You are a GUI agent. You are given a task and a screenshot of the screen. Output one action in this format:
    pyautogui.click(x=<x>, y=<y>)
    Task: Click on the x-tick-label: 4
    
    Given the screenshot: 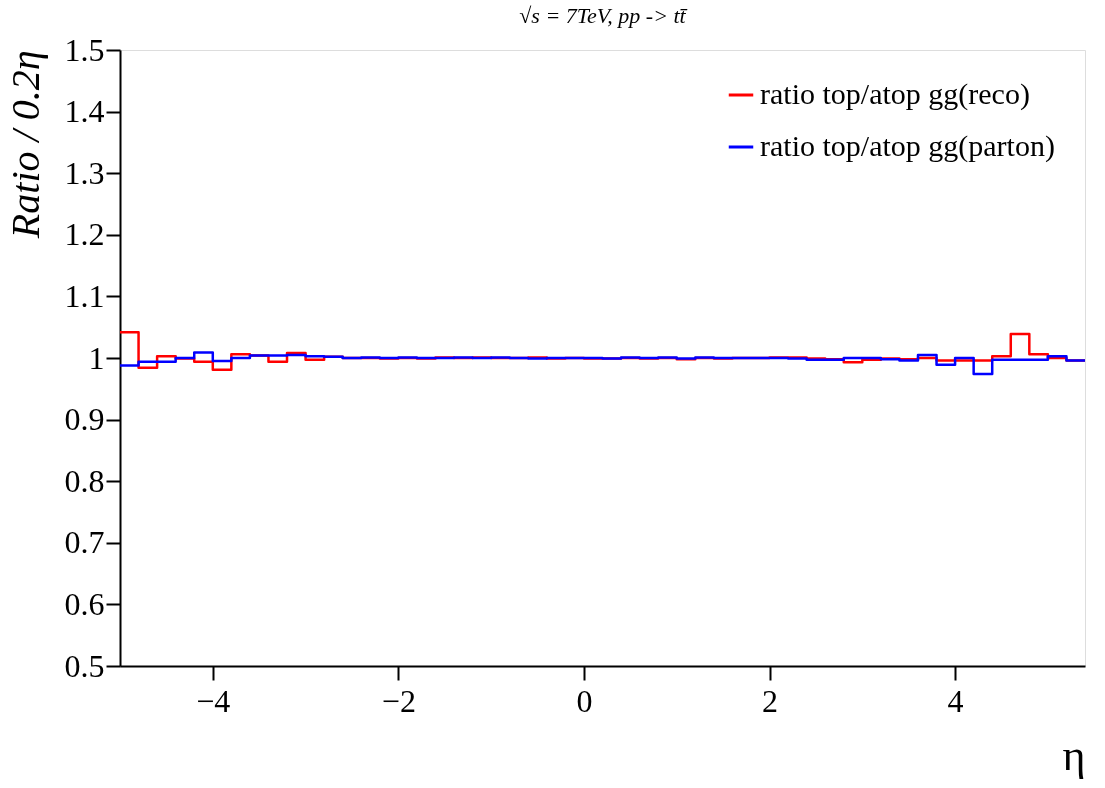 What is the action you would take?
    pyautogui.click(x=955, y=700)
    